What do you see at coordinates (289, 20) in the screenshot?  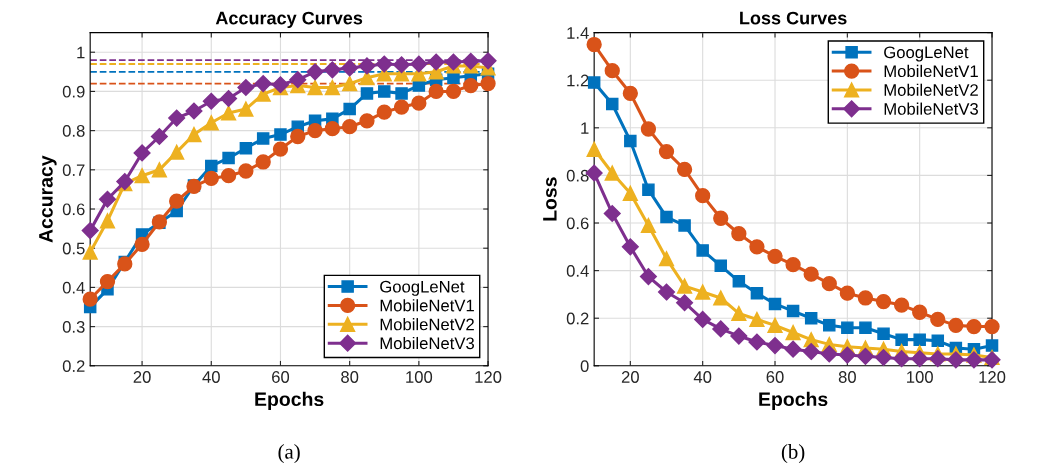 I see `chart-title: Accuracy Curves` at bounding box center [289, 20].